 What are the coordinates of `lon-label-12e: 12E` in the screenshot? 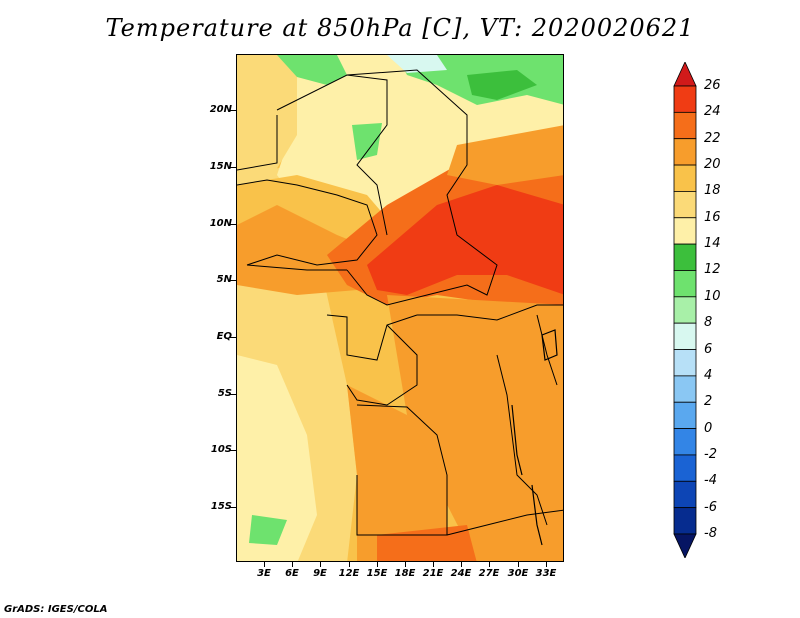 It's located at (349, 573).